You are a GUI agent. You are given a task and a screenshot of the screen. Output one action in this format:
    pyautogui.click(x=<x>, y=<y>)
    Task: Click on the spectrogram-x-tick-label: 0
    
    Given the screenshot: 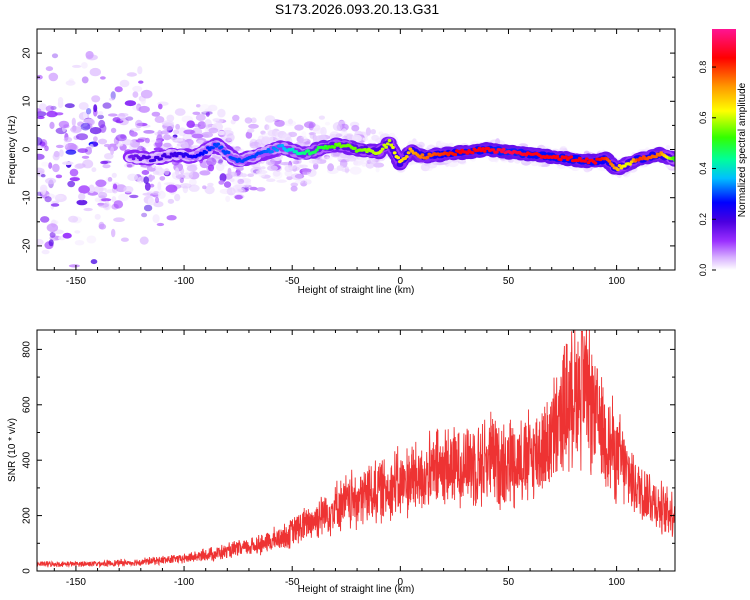 What is the action you would take?
    pyautogui.click(x=401, y=281)
    